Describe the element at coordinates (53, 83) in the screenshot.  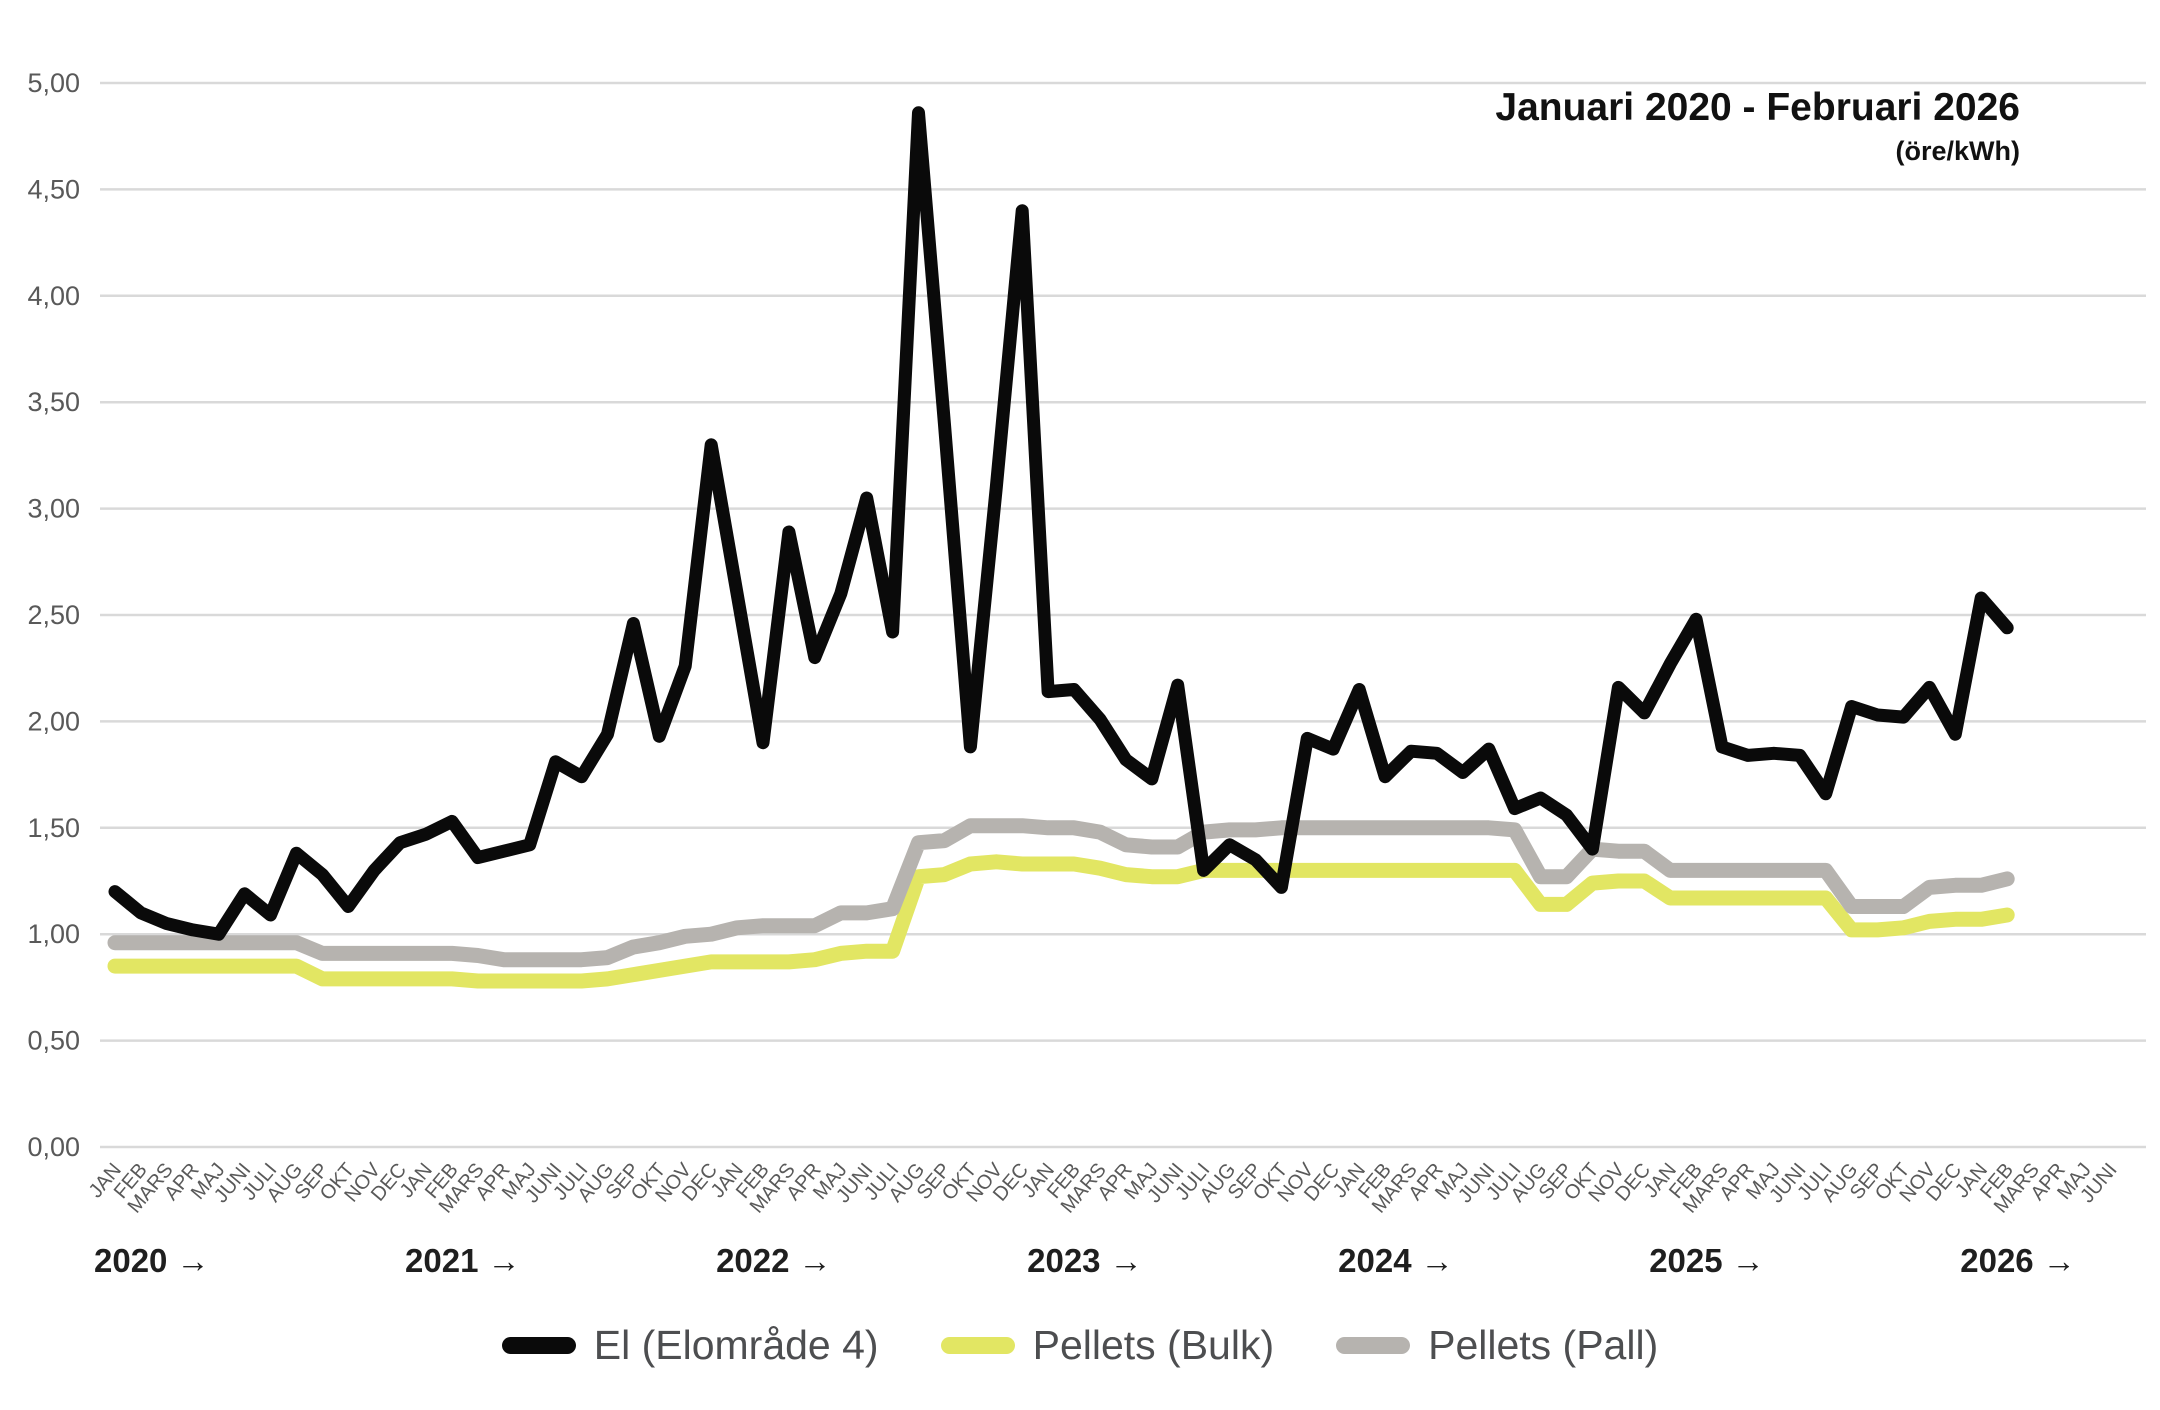
I see `y-axis-tick-label: 5,00` at that location.